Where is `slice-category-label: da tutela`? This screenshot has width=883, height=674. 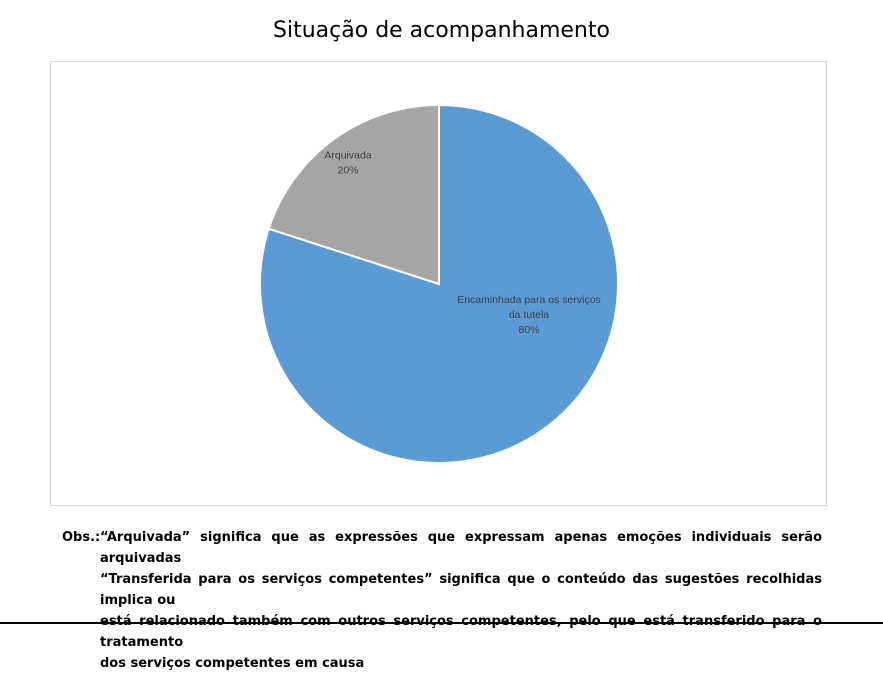
slice-category-label: da tutela is located at coordinates (529, 315).